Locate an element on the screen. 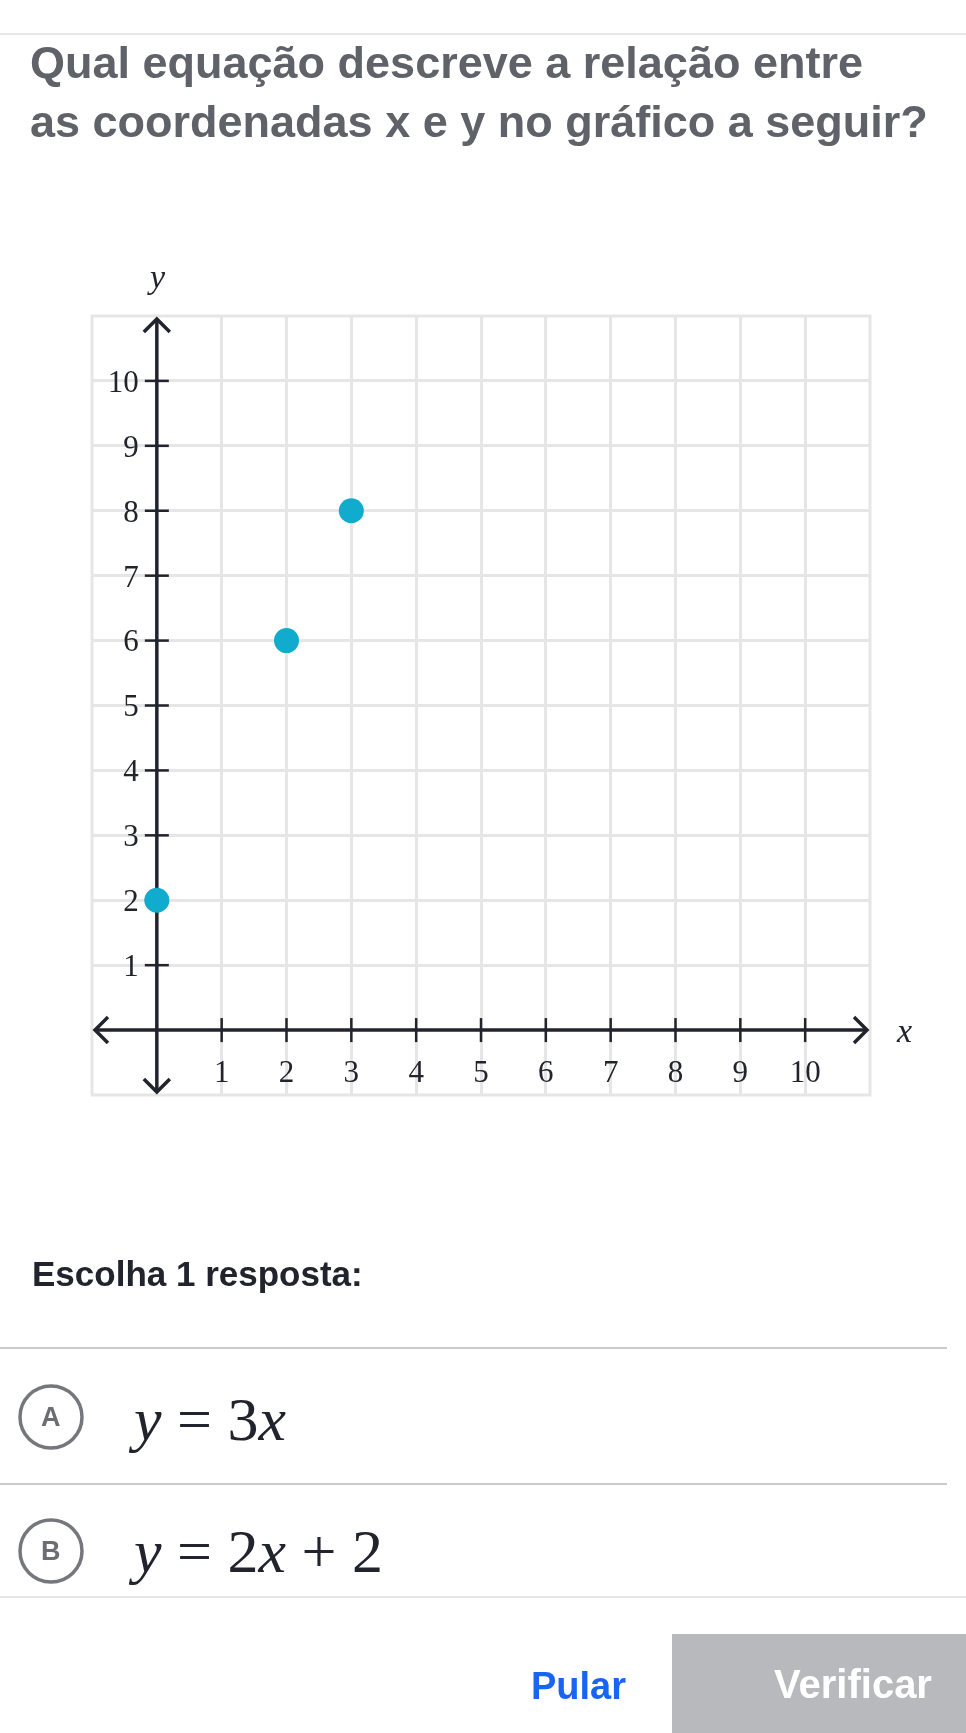 This screenshot has width=966, height=1733. y-tick-label: 10 is located at coordinates (123, 381).